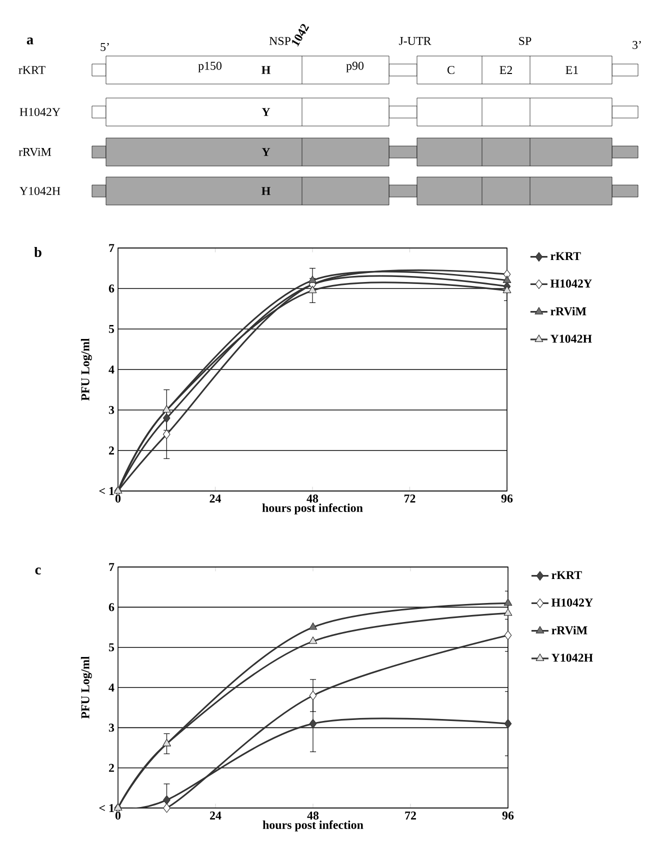 The width and height of the screenshot is (654, 867). I want to click on text: J-UTR, so click(415, 41).